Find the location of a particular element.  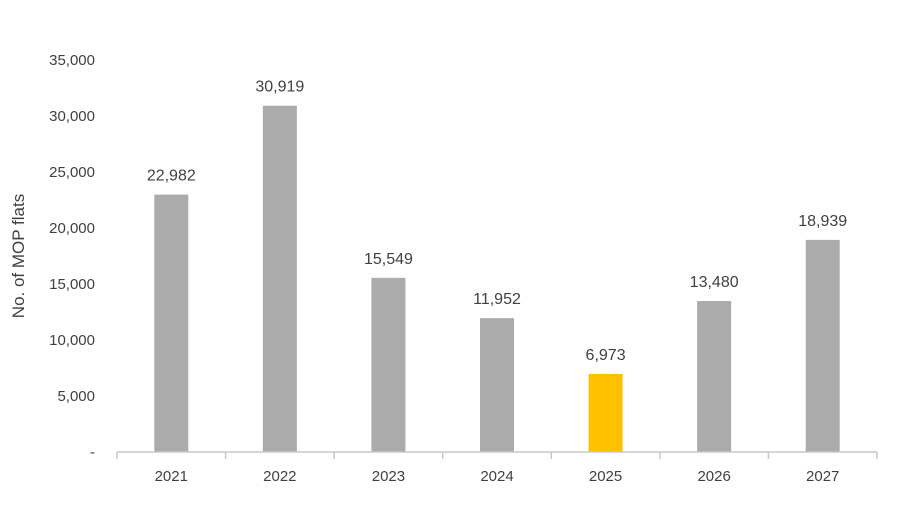

x-tick-label: 2023 is located at coordinates (388, 476).